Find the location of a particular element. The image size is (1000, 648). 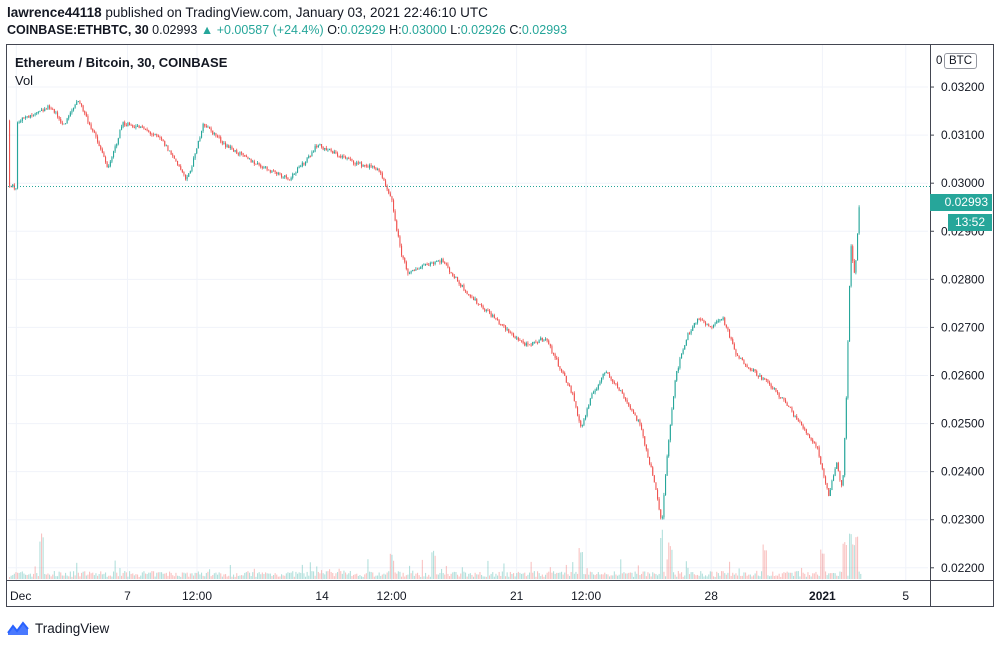

author-name: lawrence44118 is located at coordinates (54, 12).